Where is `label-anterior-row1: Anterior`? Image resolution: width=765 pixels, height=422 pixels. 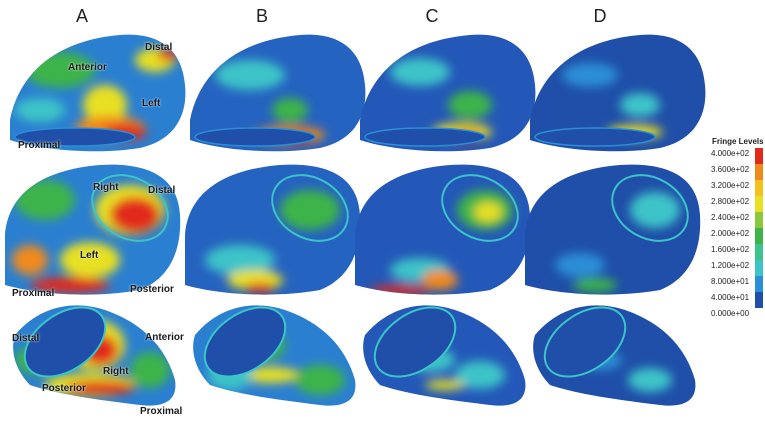 label-anterior-row1: Anterior is located at coordinates (87, 67).